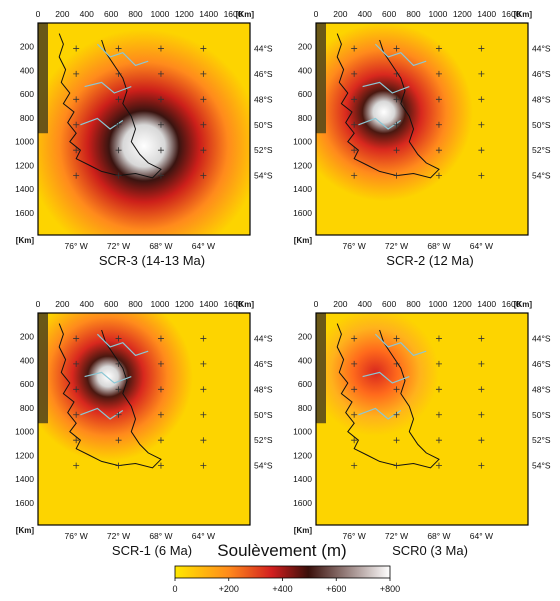 Image resolution: width=560 pixels, height=601 pixels. Describe the element at coordinates (27, 360) in the screenshot. I see `y-tick-label: 400` at that location.